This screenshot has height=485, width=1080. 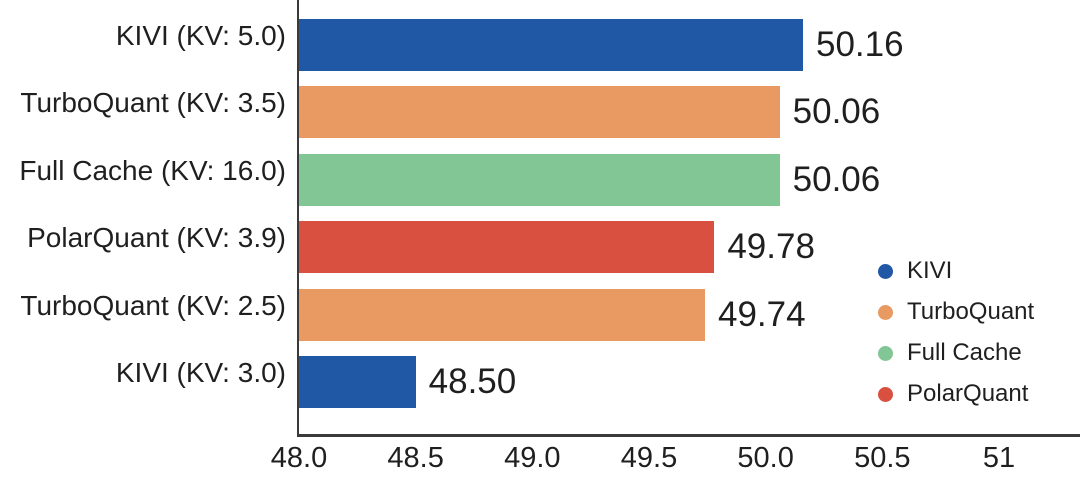 I want to click on category-label: Full Cache (KV: 16.0), so click(x=152, y=170).